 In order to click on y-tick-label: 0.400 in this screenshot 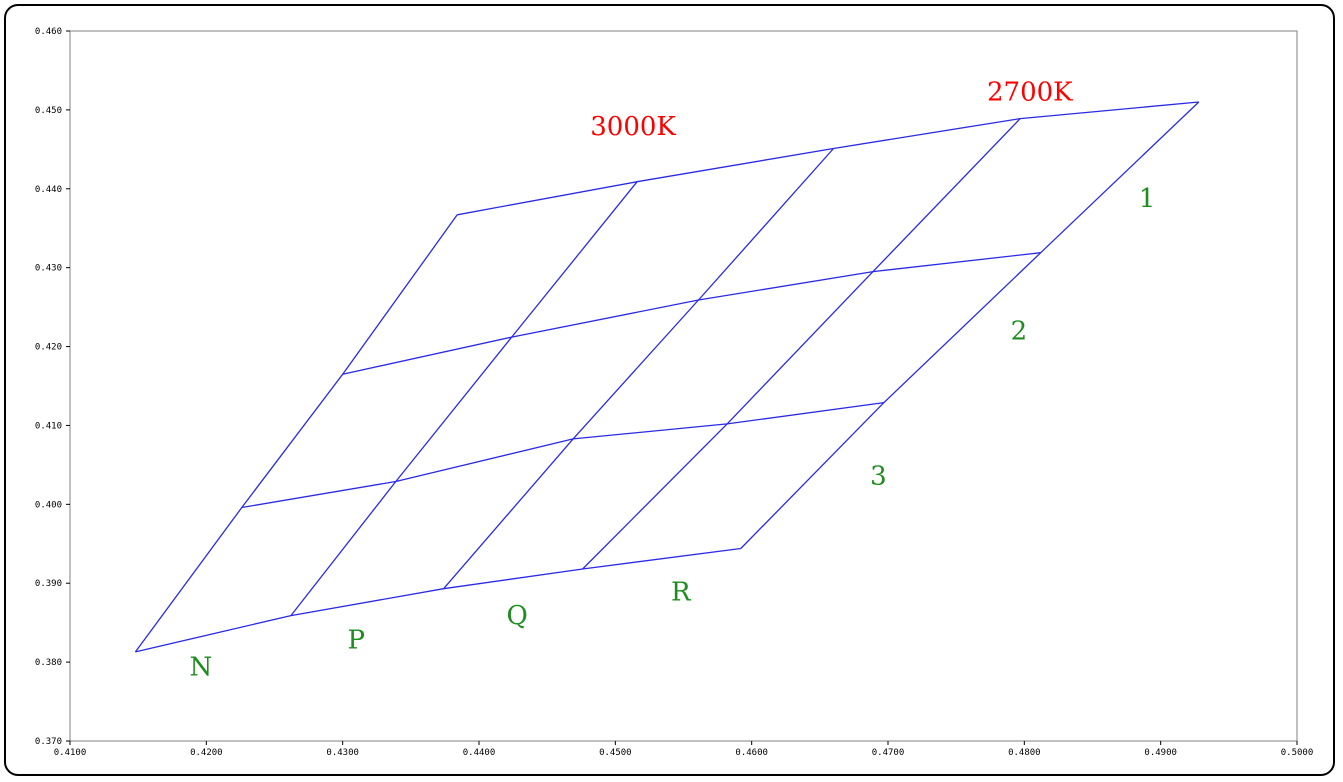, I will do `click(48, 505)`.